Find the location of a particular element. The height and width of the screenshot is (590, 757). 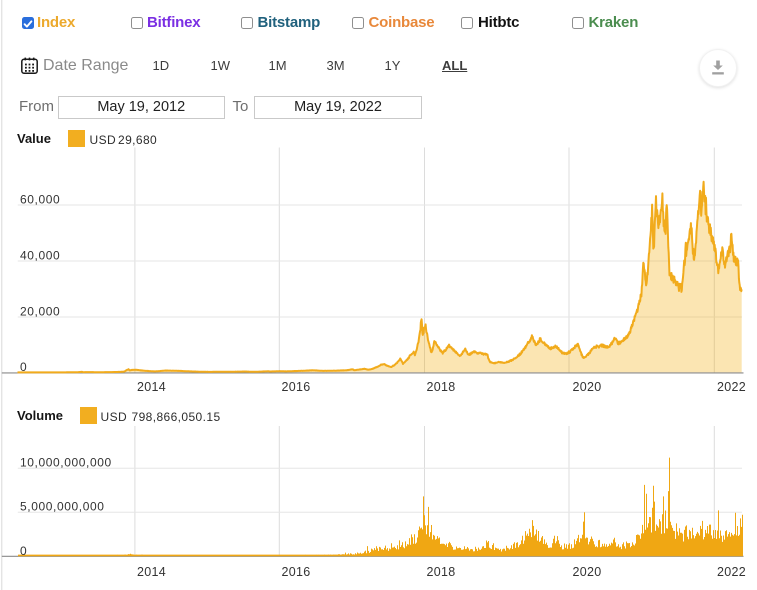

svg-text: 40,000 is located at coordinates (40, 255).